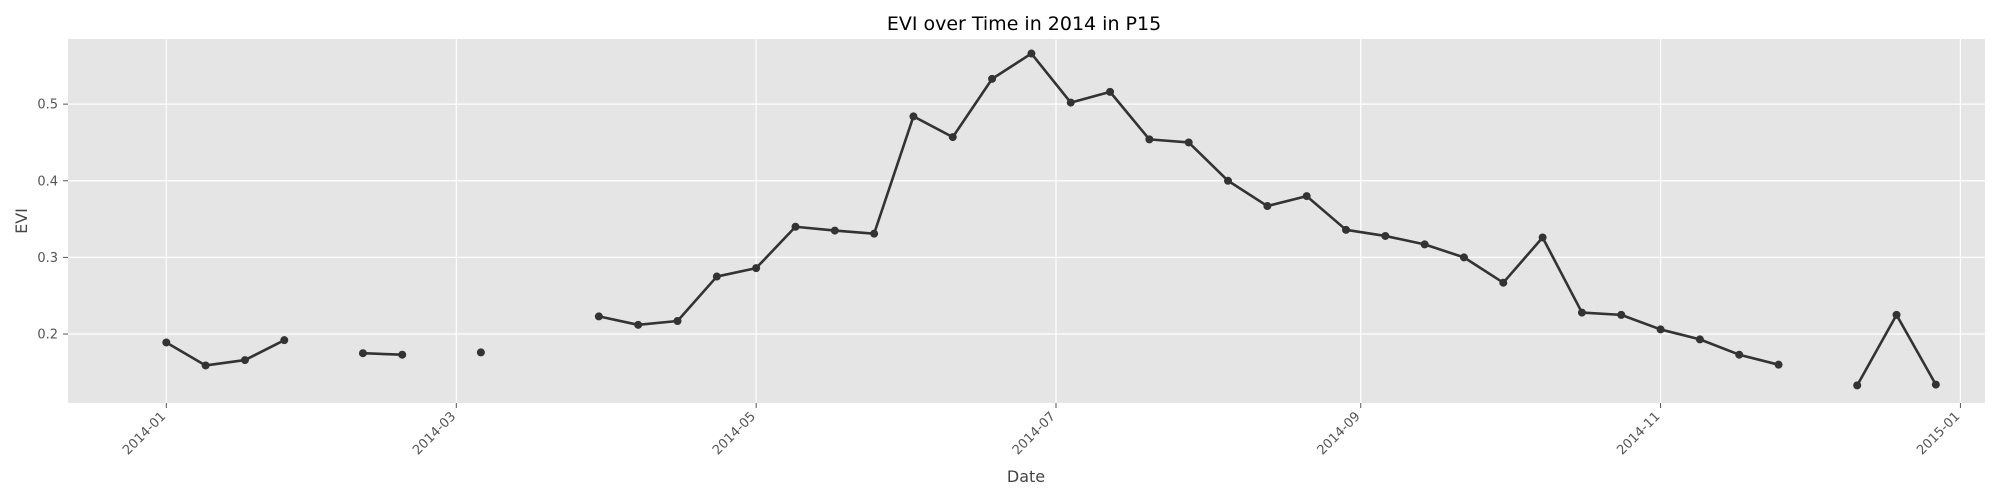  What do you see at coordinates (734, 433) in the screenshot?
I see `x-tick-label: 2014-05` at bounding box center [734, 433].